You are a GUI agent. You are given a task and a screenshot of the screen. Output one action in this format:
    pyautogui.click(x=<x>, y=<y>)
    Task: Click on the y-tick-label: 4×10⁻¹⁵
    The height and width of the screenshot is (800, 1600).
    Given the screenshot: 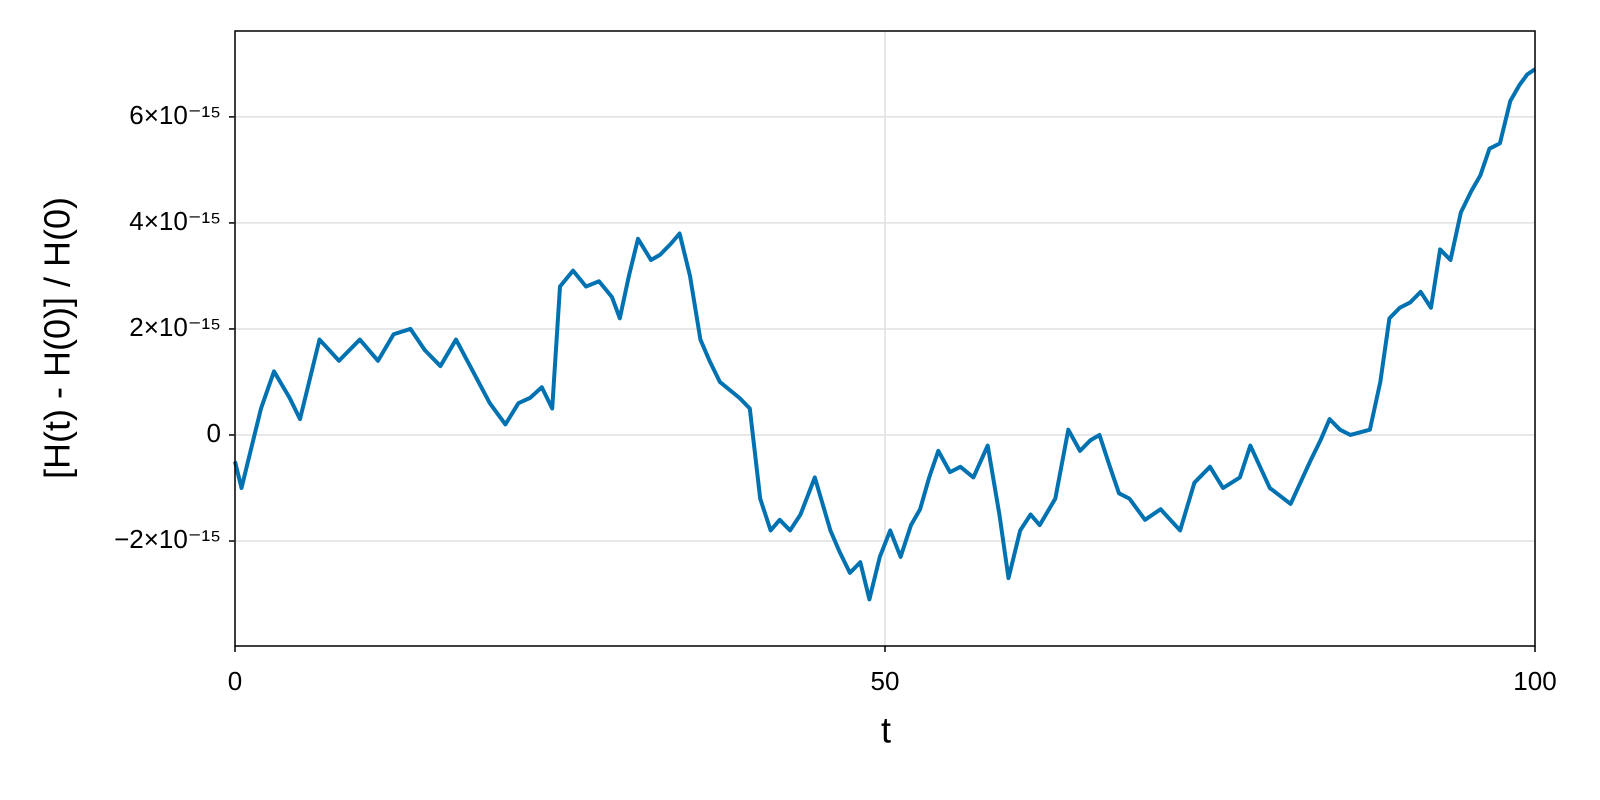 What is the action you would take?
    pyautogui.click(x=175, y=221)
    